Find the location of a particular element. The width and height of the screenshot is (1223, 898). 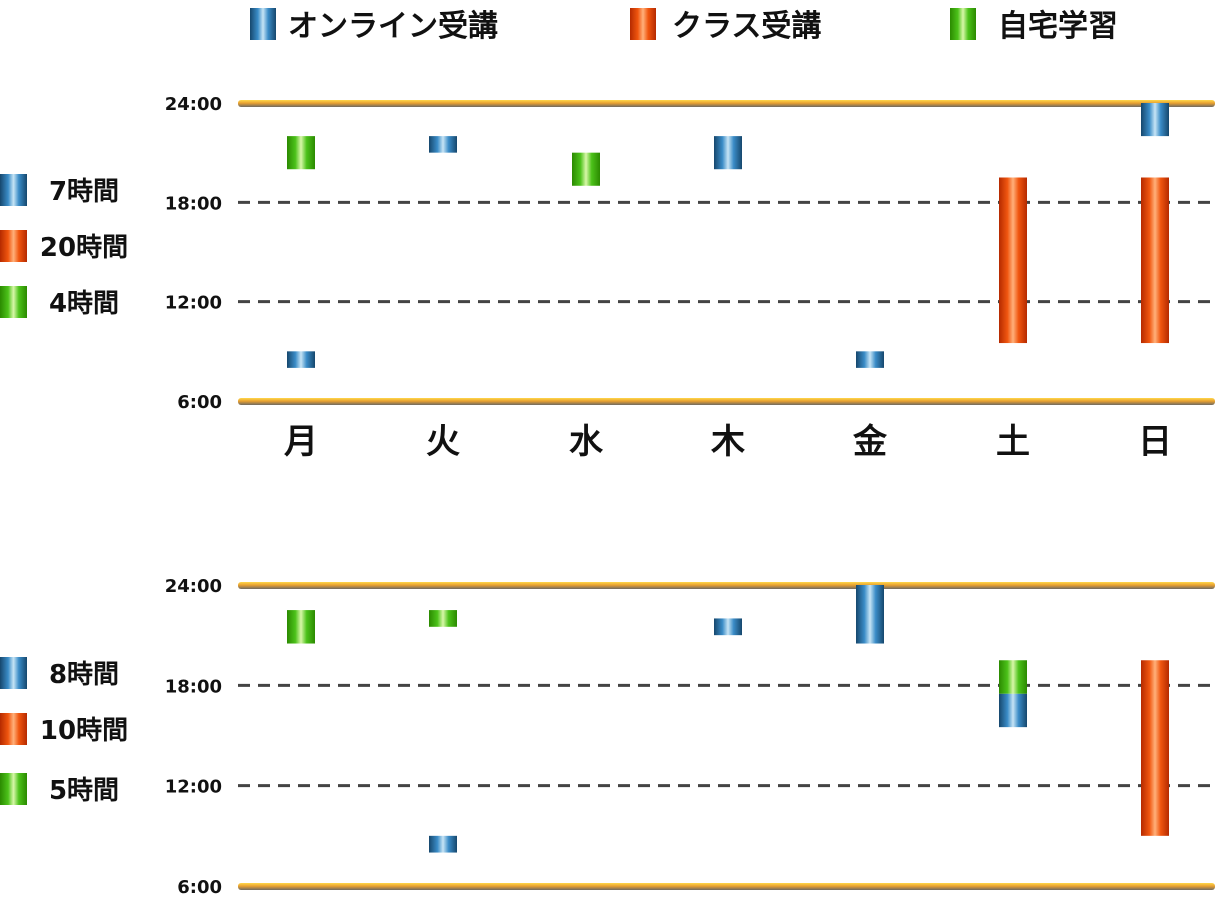

total-hours-label: 5時間 is located at coordinates (84, 791).